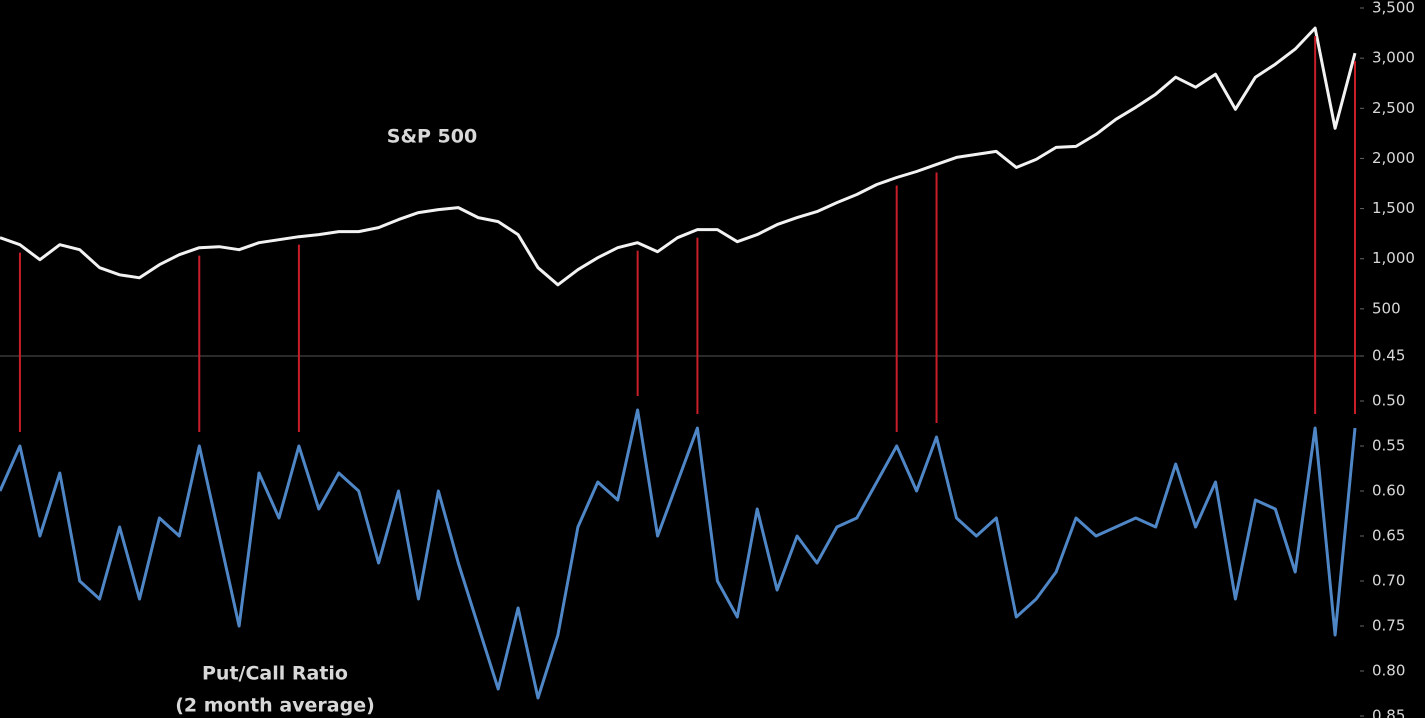  Describe the element at coordinates (1388, 626) in the screenshot. I see `y-tick-label: 0.75` at that location.